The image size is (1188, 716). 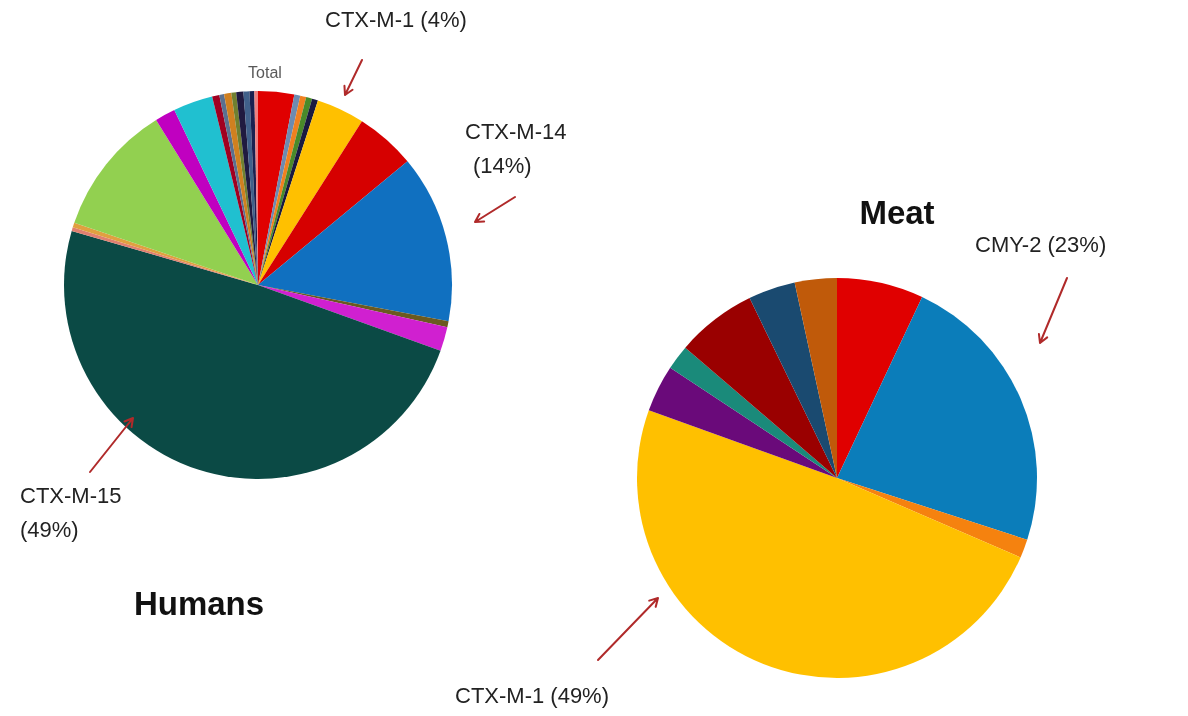 I want to click on slice-label: CTX-M-15, so click(x=71, y=495).